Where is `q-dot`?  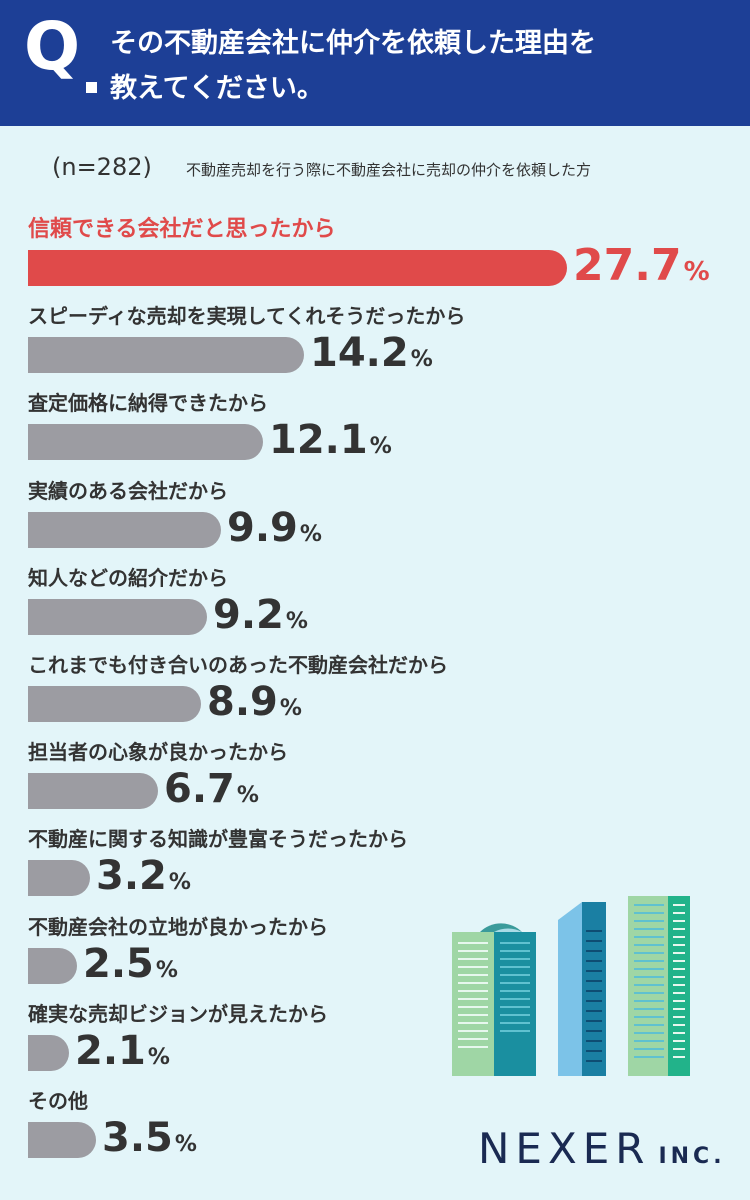
q-dot is located at coordinates (91, 87).